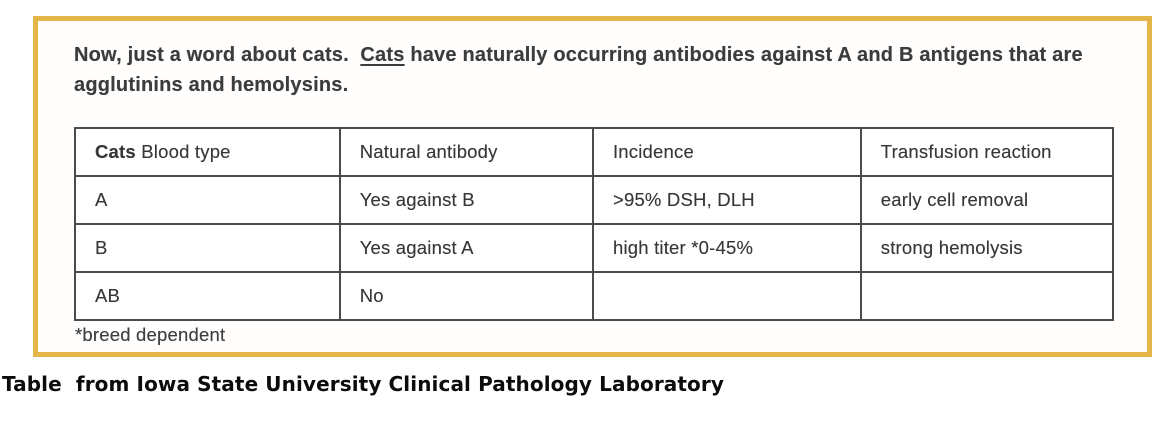 The image size is (1163, 426). Describe the element at coordinates (466, 200) in the screenshot. I see `cell-natural-antibody: Yes against B` at that location.